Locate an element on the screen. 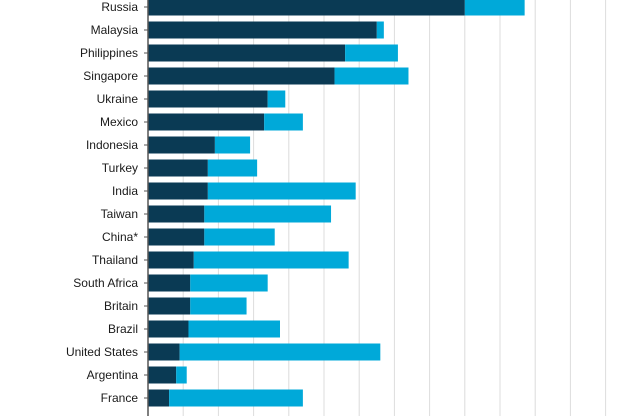 The height and width of the screenshot is (416, 630). category-label: Brazil is located at coordinates (123, 329).